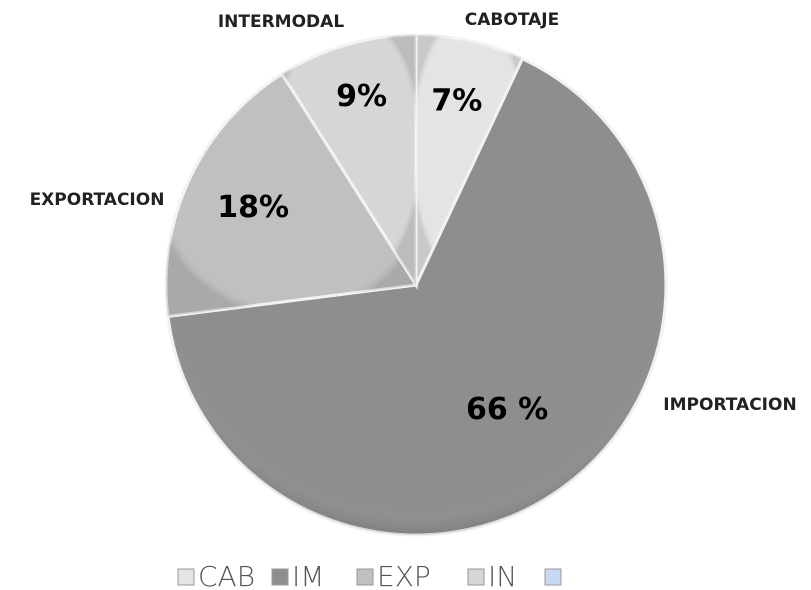 The width and height of the screenshot is (811, 590). Describe the element at coordinates (253, 207) in the screenshot. I see `value-label: 18%` at that location.